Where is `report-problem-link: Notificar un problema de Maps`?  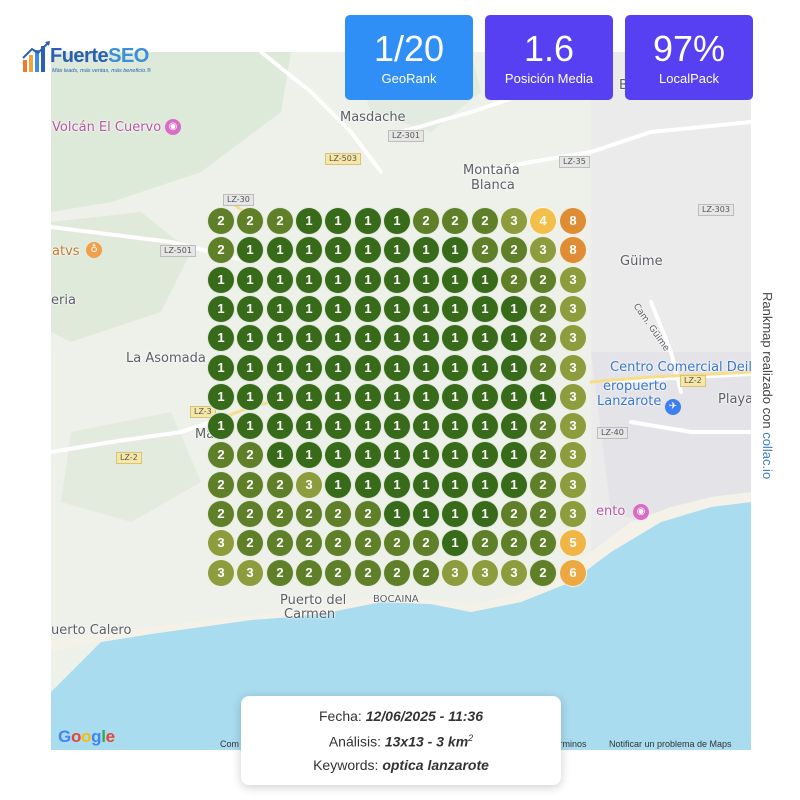
report-problem-link: Notificar un problema de Maps is located at coordinates (670, 744).